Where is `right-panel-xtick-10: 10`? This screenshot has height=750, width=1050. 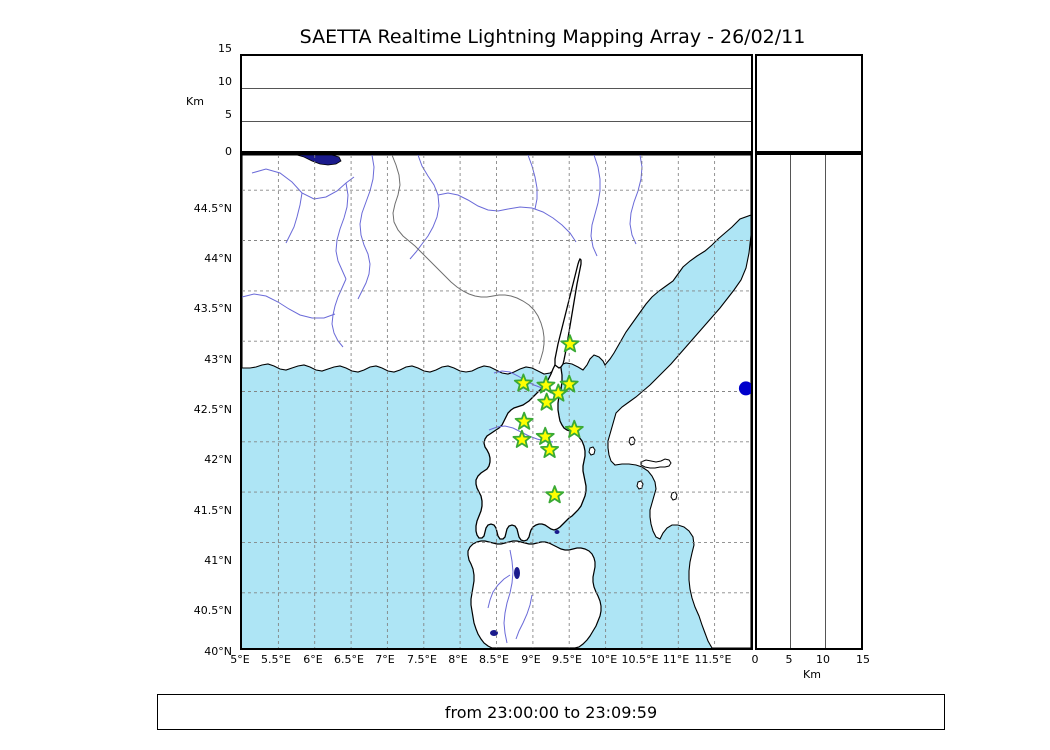 right-panel-xtick-10: 10 is located at coordinates (823, 659).